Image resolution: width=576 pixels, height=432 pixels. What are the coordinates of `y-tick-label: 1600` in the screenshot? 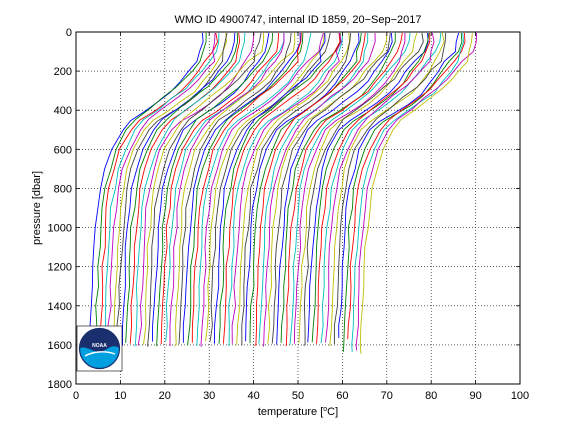 It's located at (60, 346).